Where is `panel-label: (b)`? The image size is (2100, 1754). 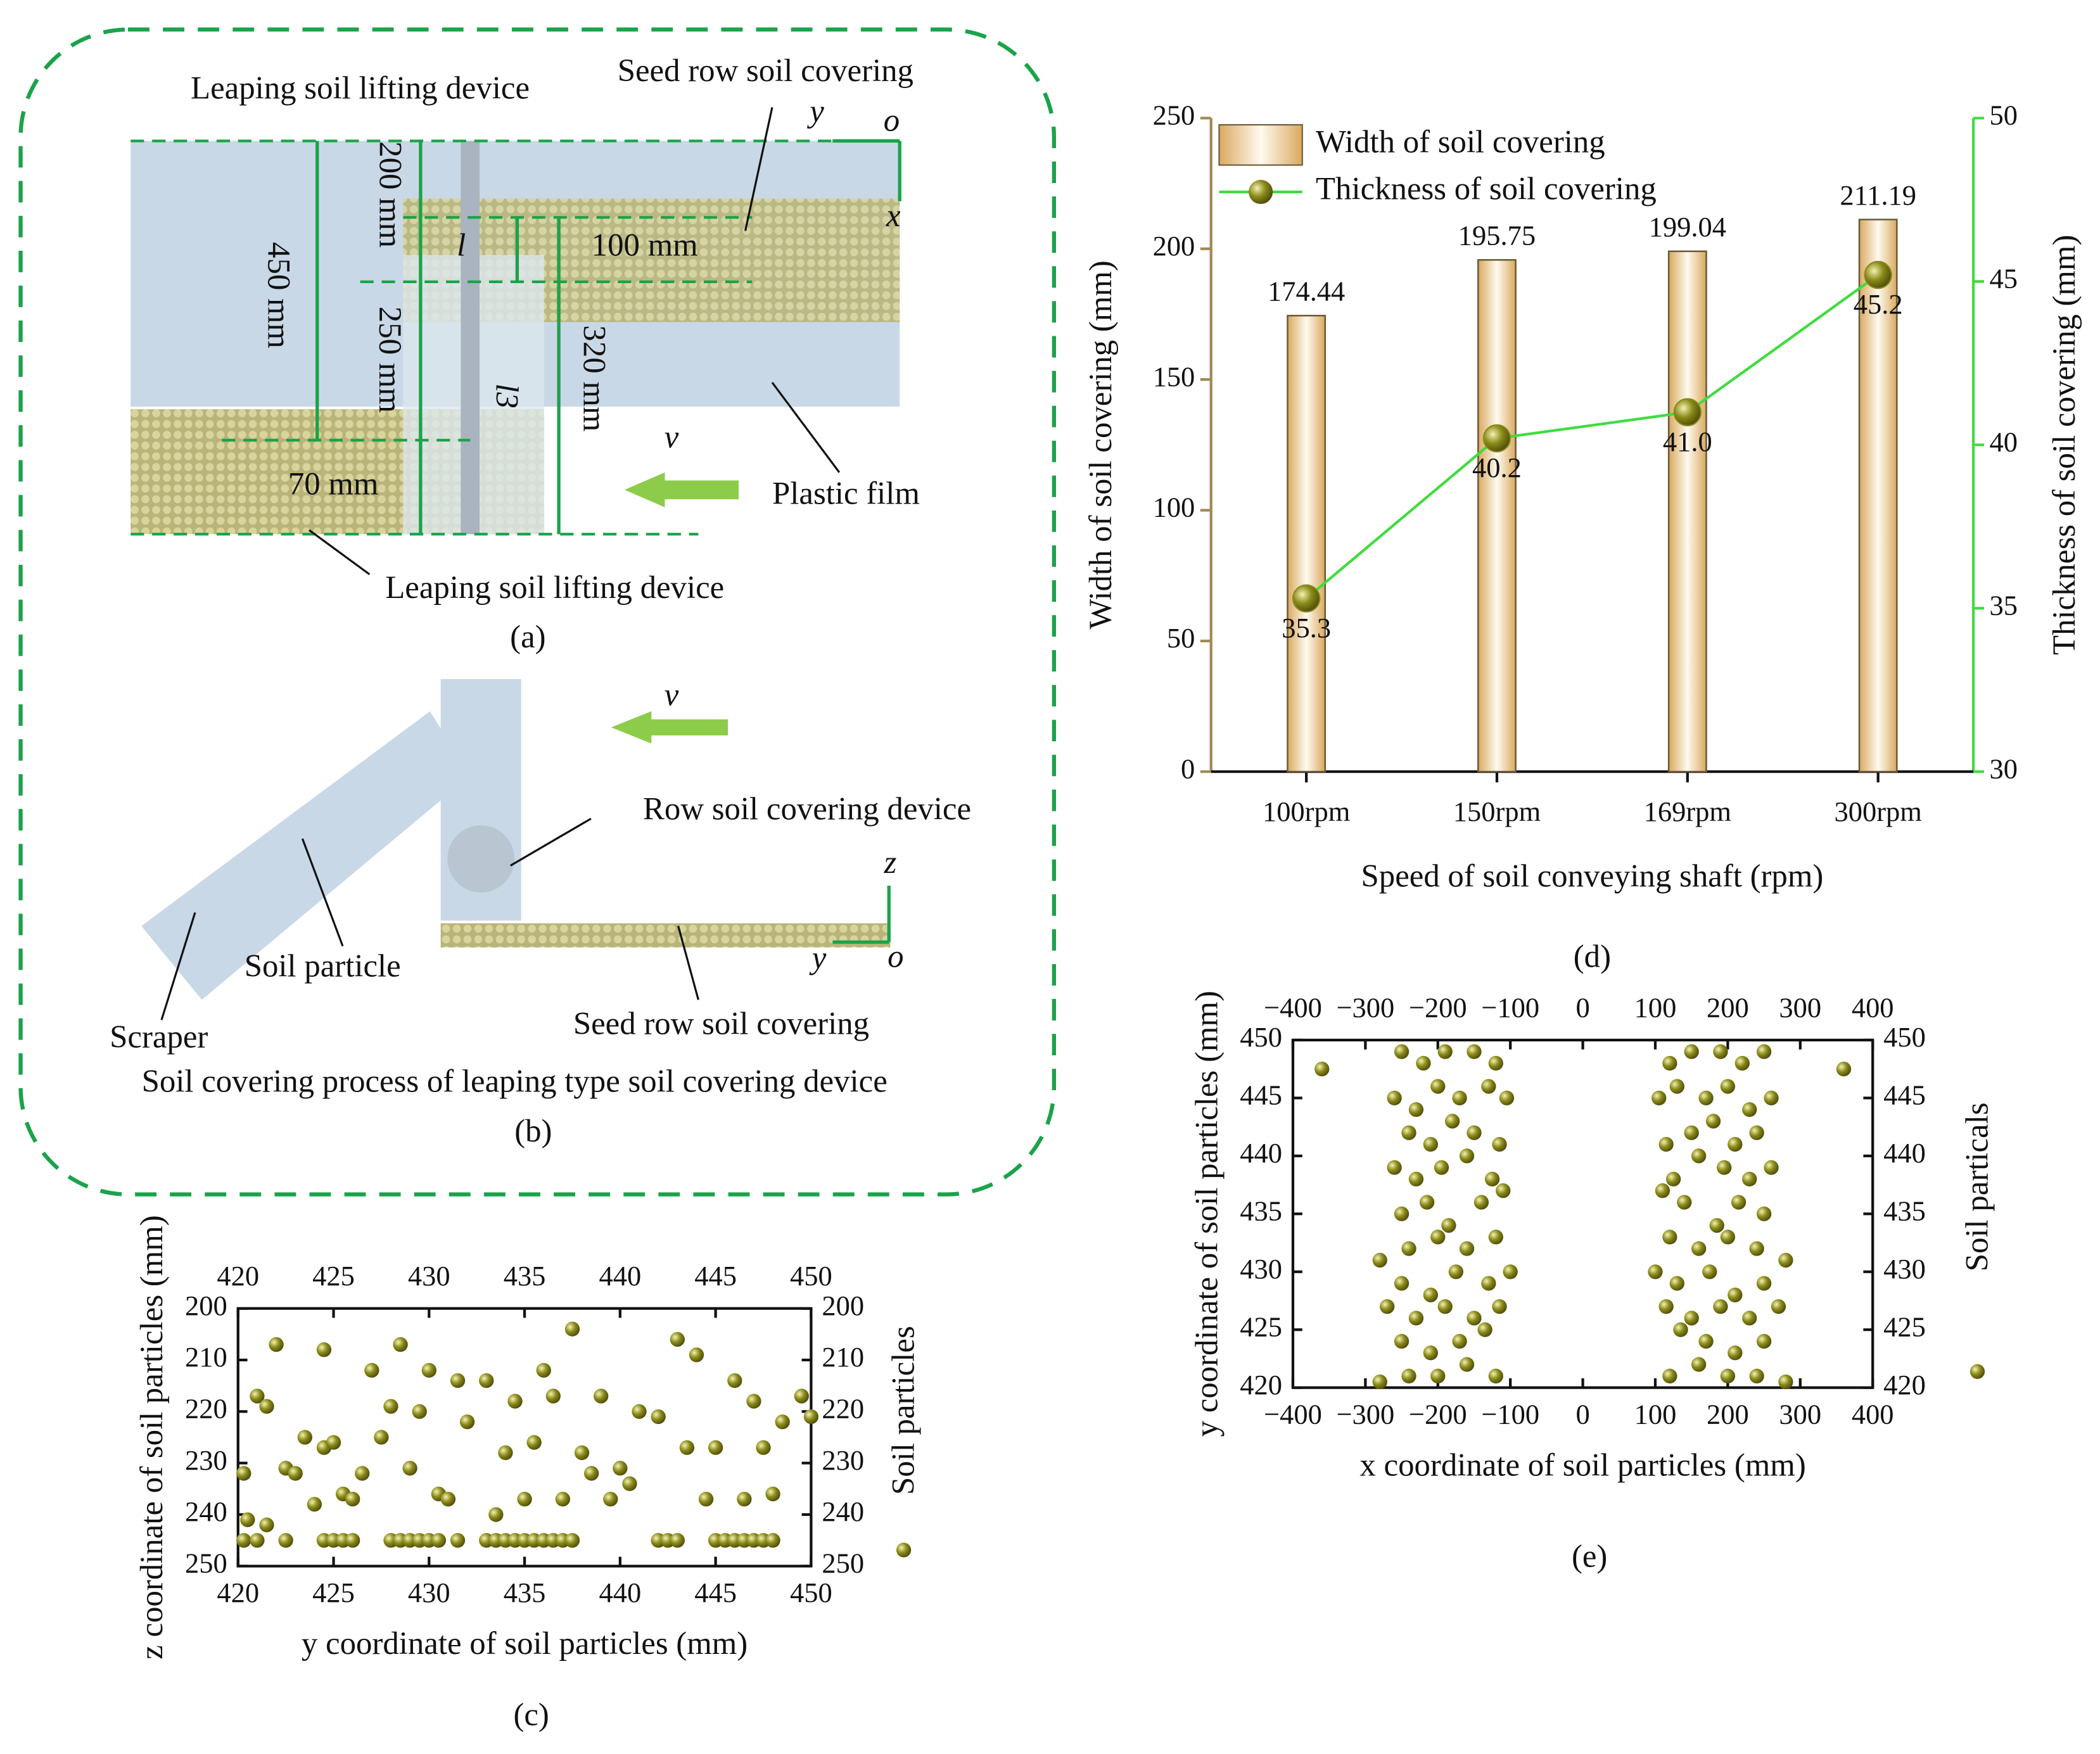 panel-label: (b) is located at coordinates (533, 1130).